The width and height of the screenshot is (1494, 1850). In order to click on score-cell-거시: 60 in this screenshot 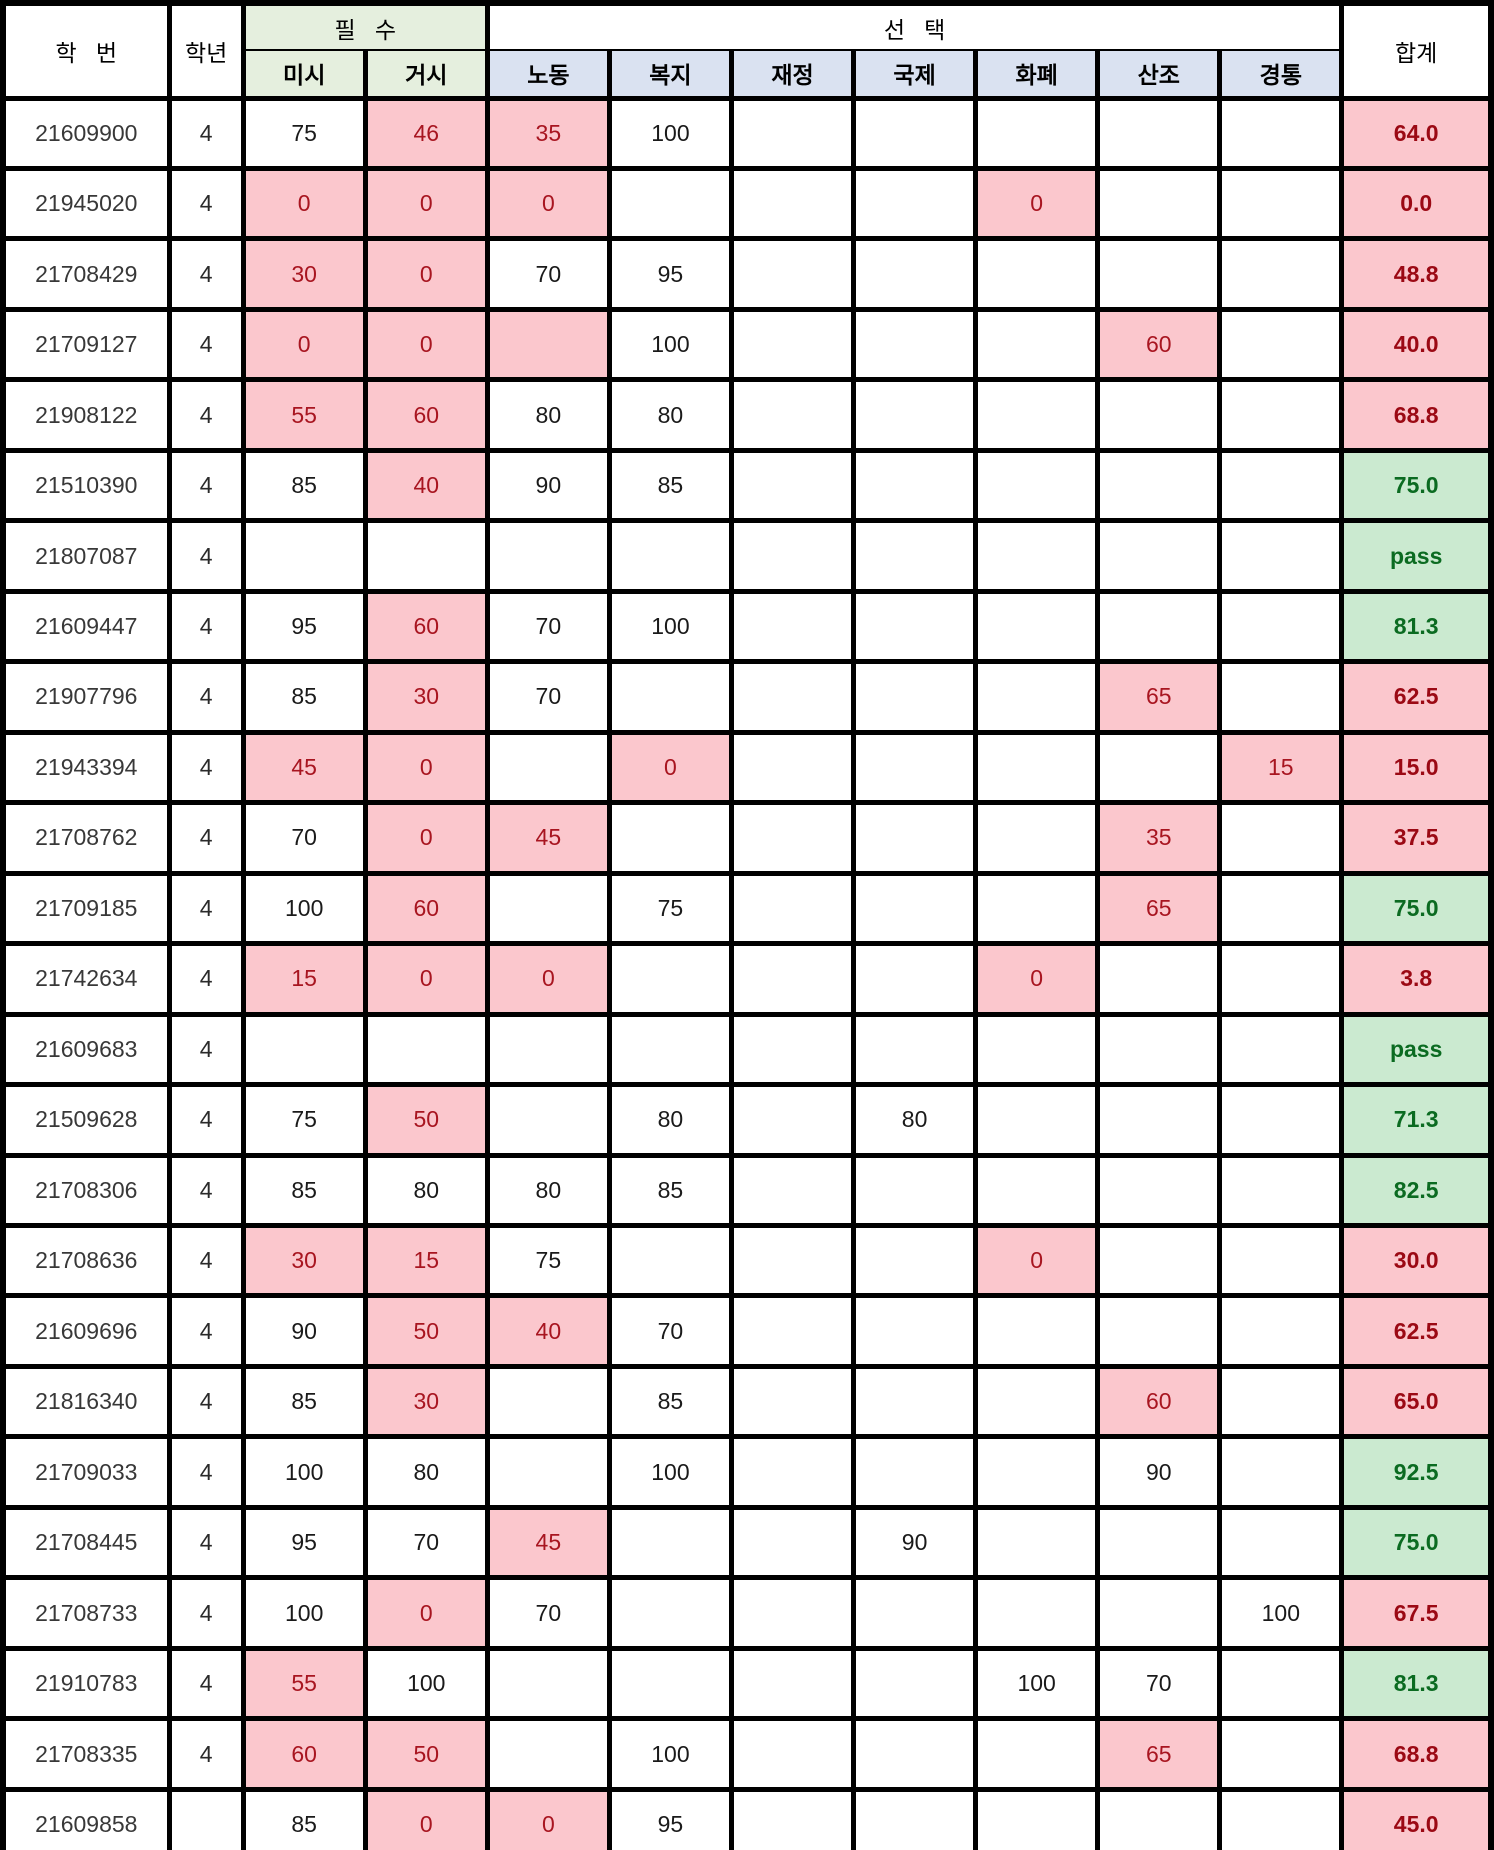, I will do `click(426, 415)`.